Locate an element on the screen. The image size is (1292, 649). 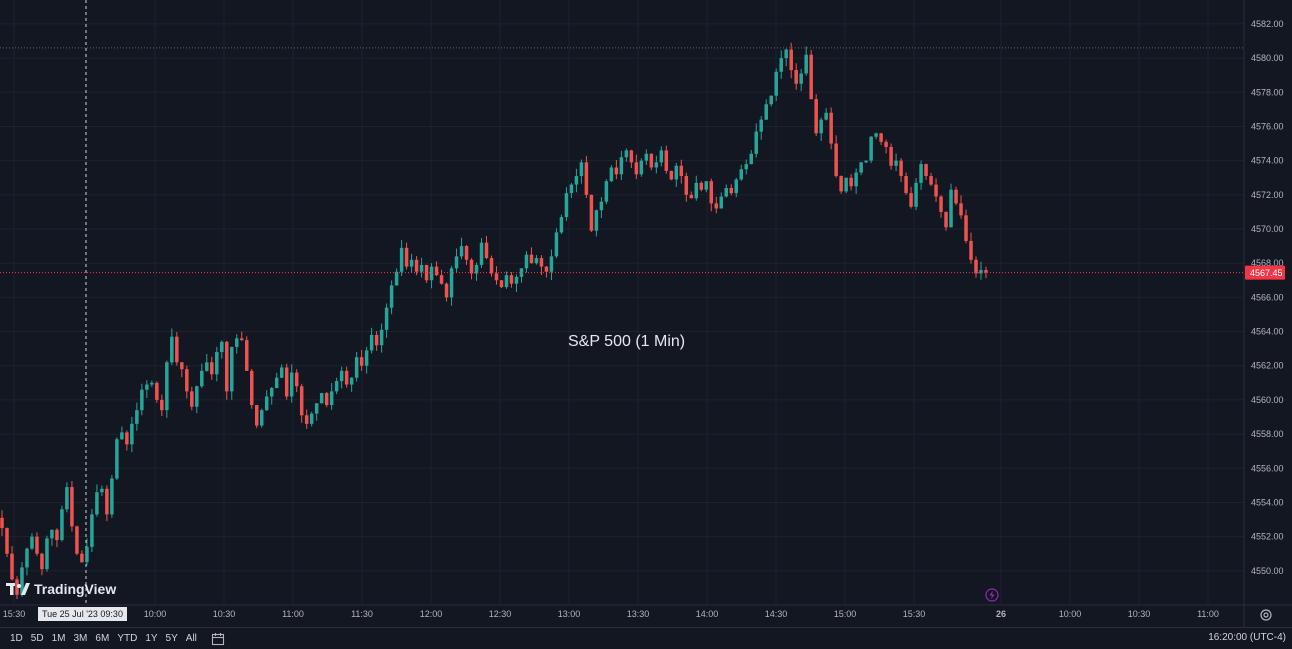
price-axis-label: 4552.00 is located at coordinates (1267, 537).